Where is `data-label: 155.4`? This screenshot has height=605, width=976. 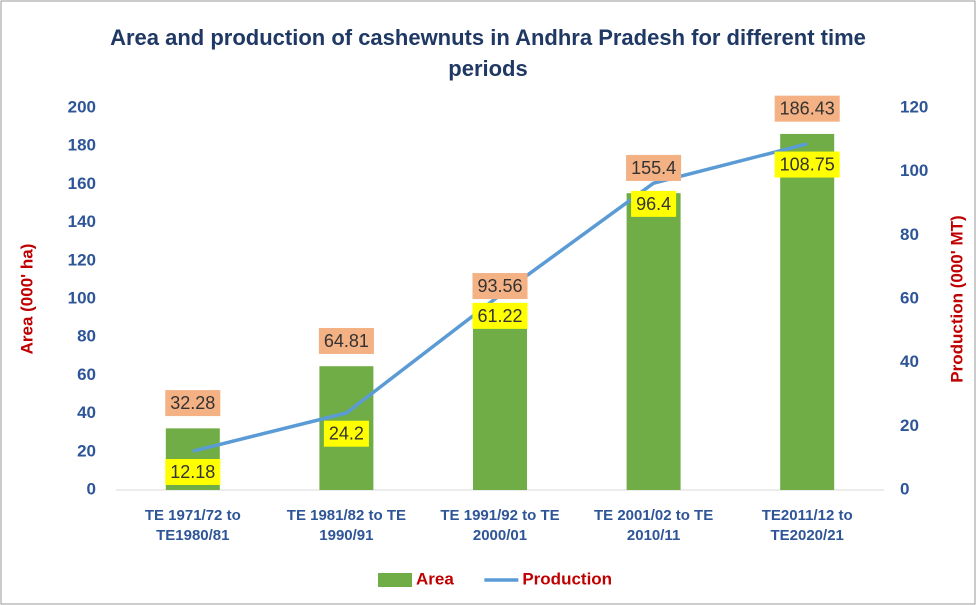 data-label: 155.4 is located at coordinates (653, 168).